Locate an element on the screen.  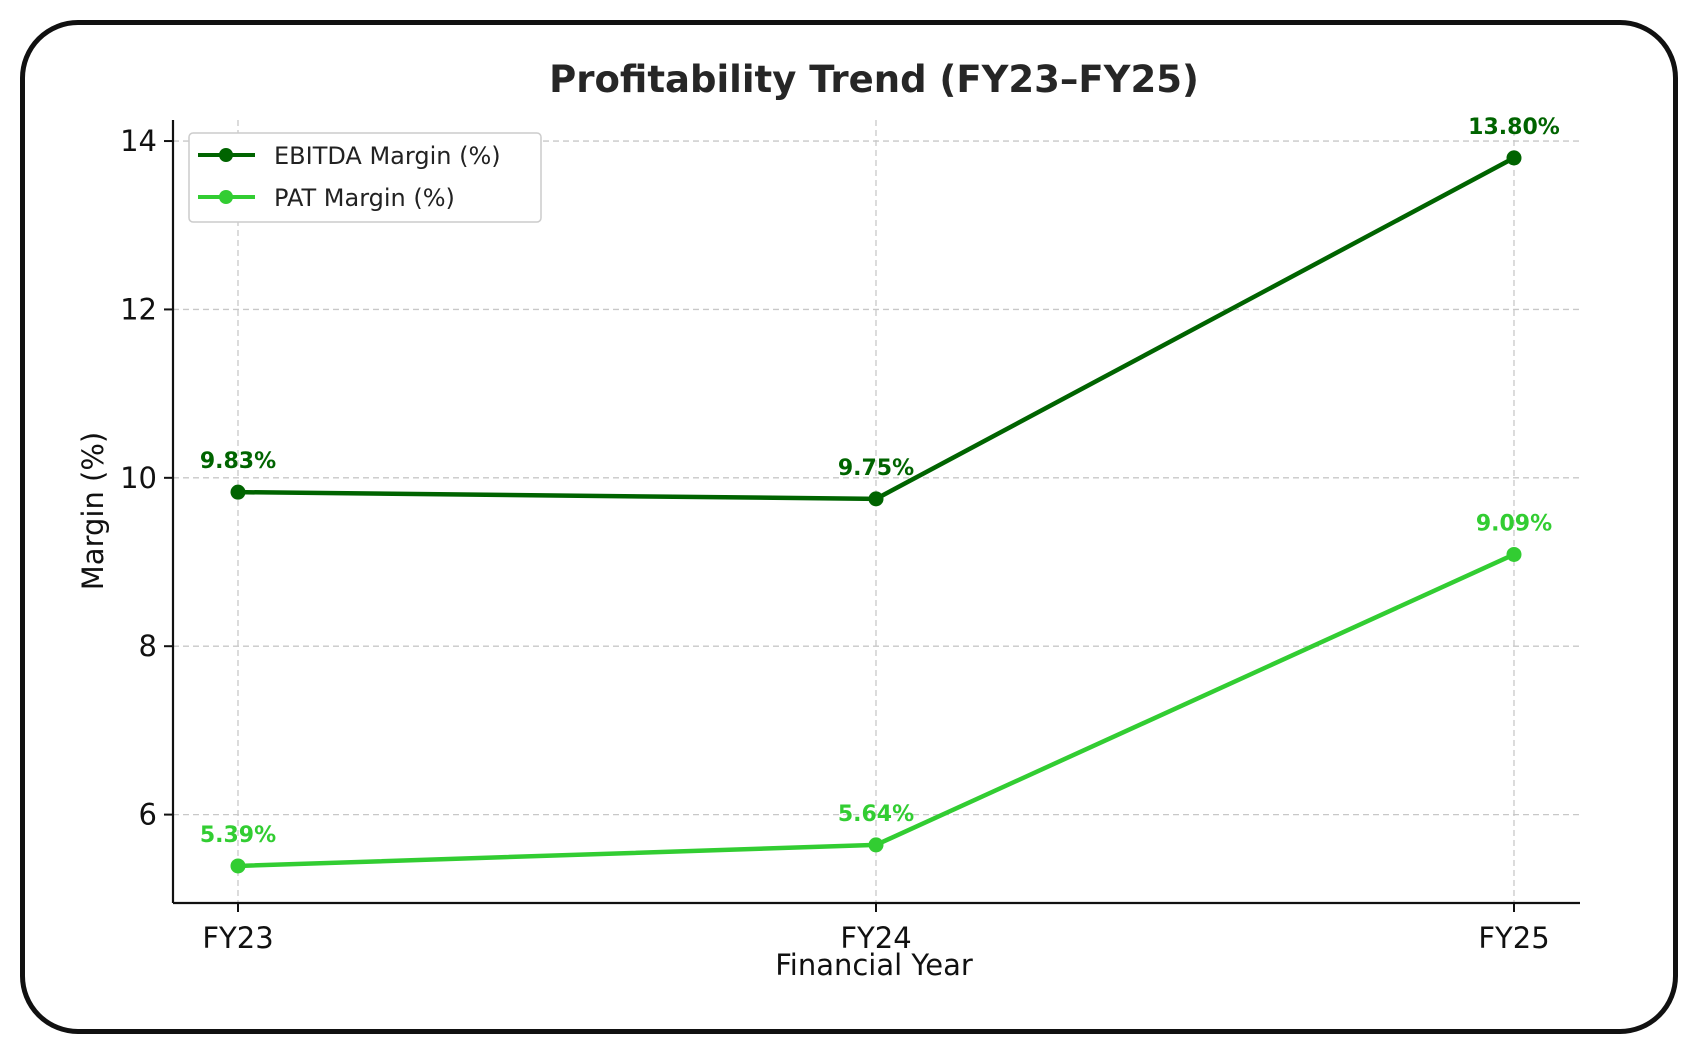
x-tick-label: FY24 is located at coordinates (875, 938).